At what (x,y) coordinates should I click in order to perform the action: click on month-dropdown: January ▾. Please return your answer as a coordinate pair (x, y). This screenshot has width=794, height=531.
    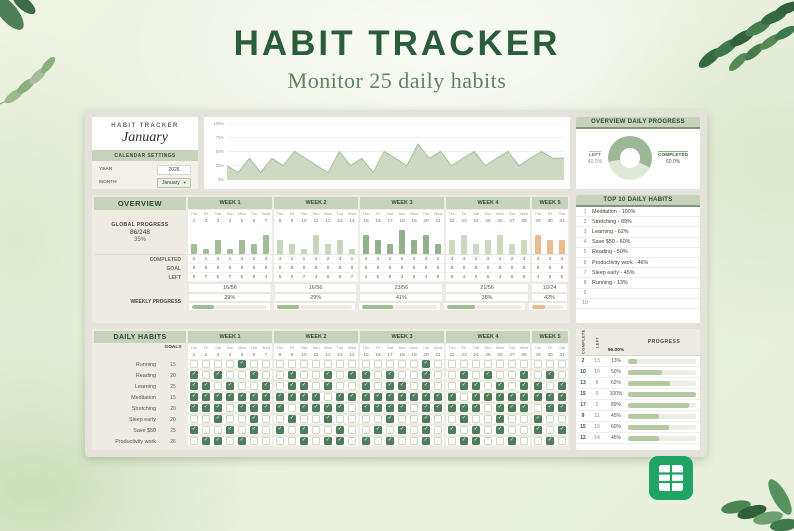
    Looking at the image, I should click on (174, 182).